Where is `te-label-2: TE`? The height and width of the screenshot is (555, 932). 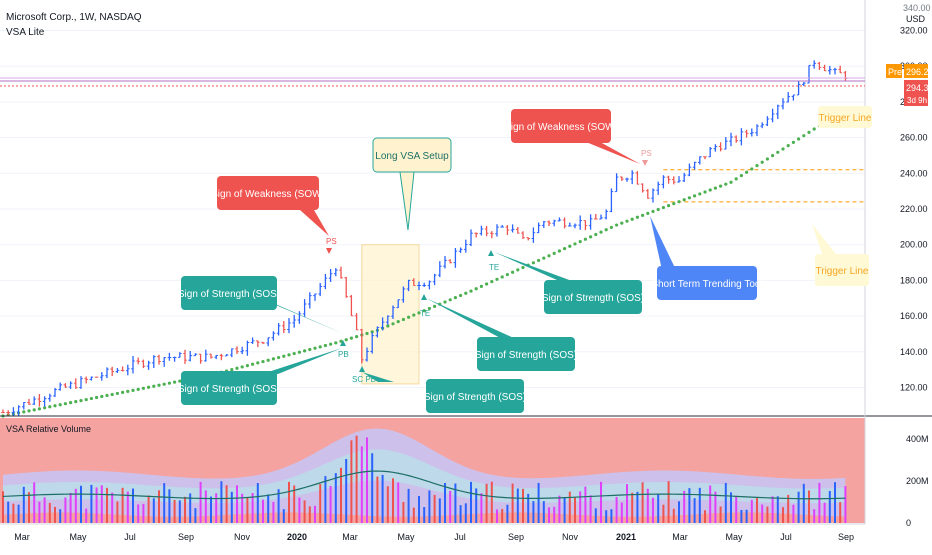
te-label-2: TE is located at coordinates (494, 267).